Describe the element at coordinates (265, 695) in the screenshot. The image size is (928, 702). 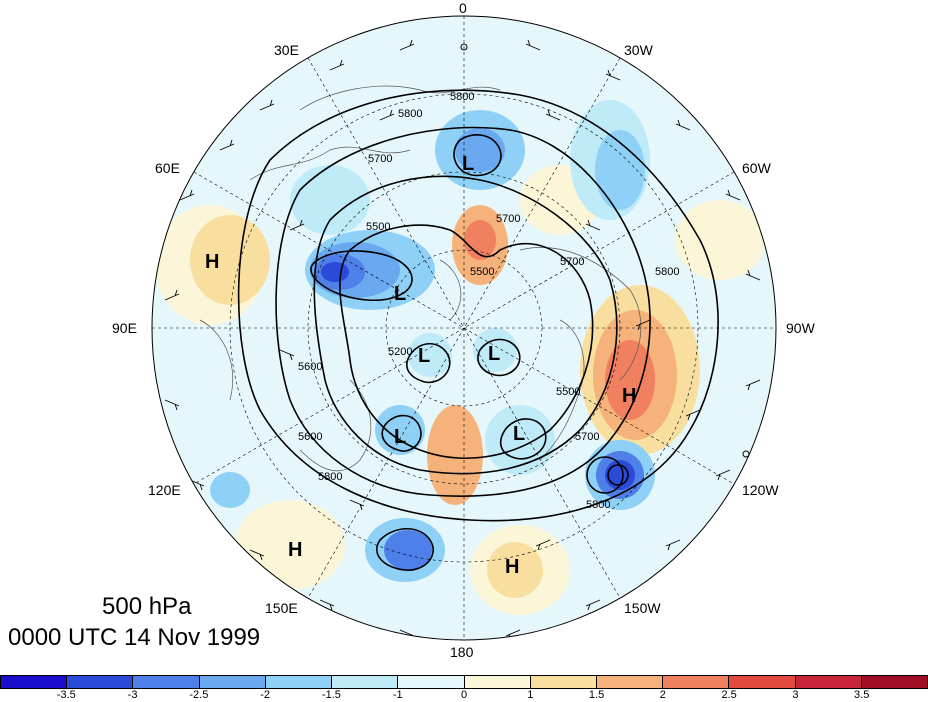
I see `colorbar-tick-label: -2` at that location.